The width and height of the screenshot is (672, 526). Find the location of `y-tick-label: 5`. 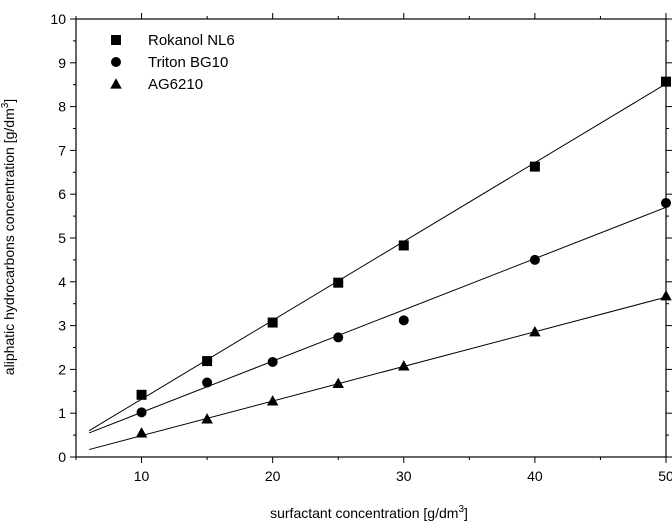

y-tick-label: 5 is located at coordinates (62, 238).